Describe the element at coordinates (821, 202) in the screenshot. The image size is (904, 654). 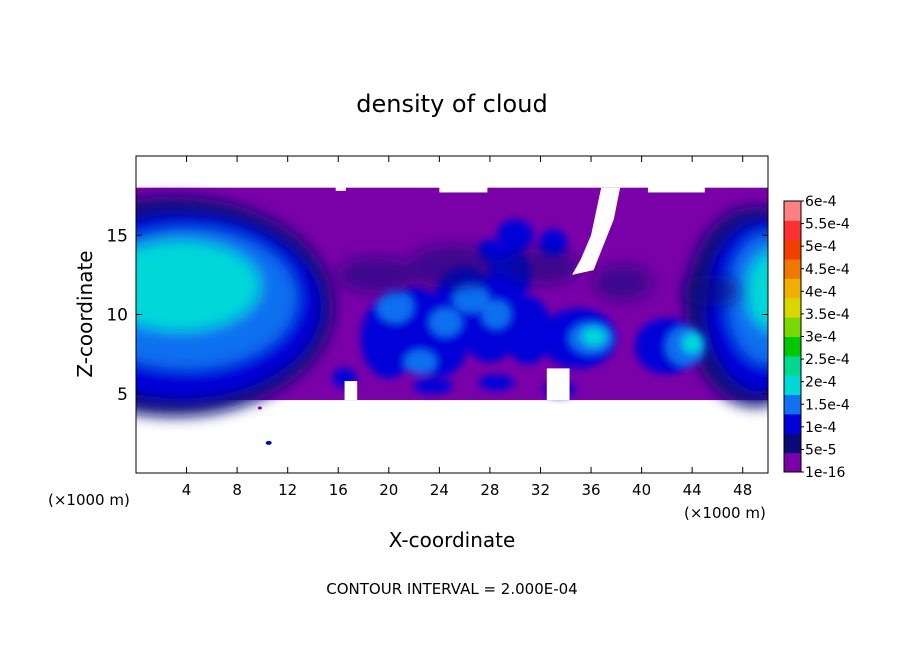
I see `colorbar-label: 6e-4` at that location.